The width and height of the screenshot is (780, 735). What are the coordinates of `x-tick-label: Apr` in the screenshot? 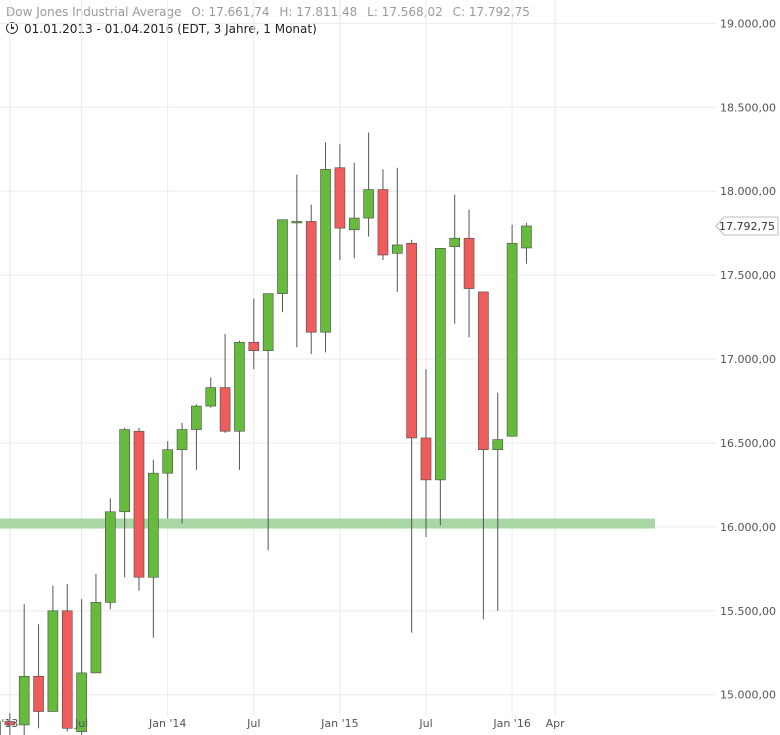 It's located at (556, 723).